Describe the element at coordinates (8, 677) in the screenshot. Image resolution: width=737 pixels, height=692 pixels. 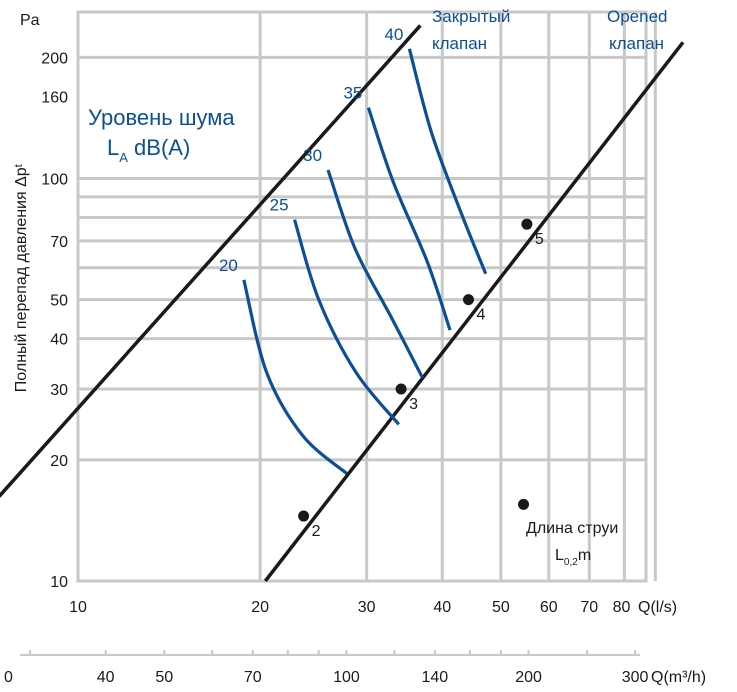
I see `x2-edge-label: 0` at that location.